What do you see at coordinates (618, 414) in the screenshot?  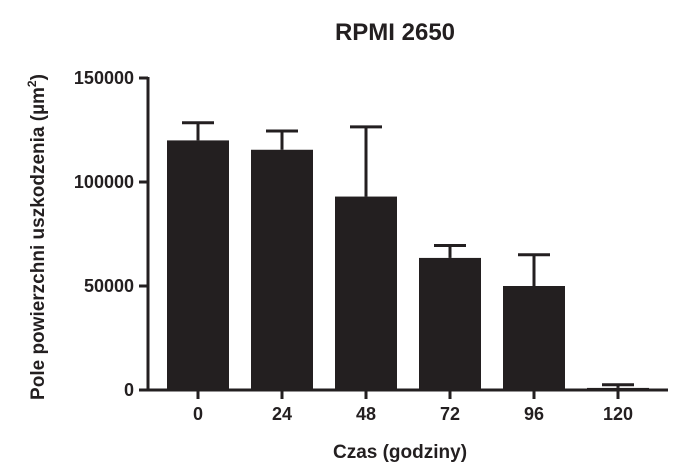 I see `x-tick-label: 120` at bounding box center [618, 414].